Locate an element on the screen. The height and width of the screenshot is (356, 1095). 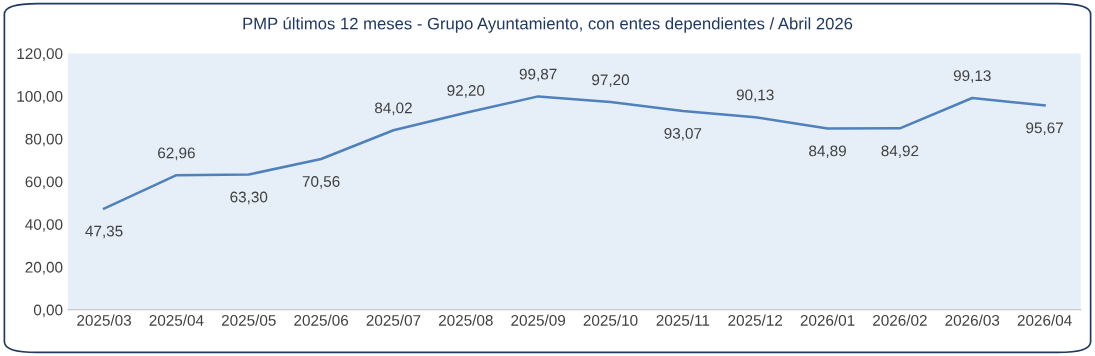
x-tick-label: 2025/04 is located at coordinates (176, 320).